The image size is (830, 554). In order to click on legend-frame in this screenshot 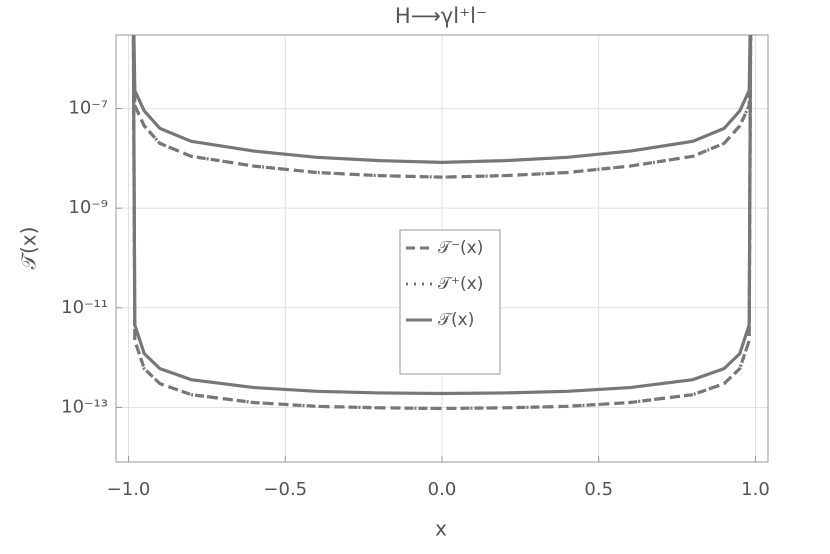, I will do `click(450, 302)`.